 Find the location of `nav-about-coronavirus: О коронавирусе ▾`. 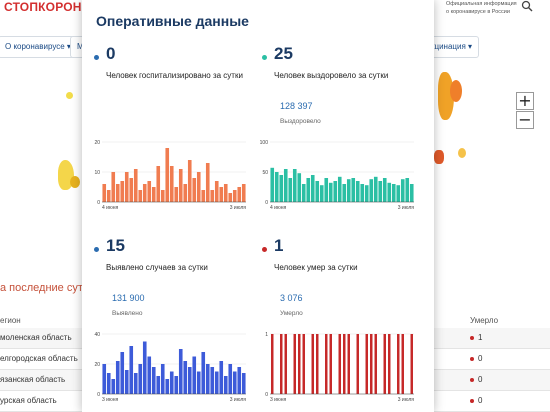

nav-about-coronavirus: О коронавирусе ▾ is located at coordinates (39, 47).